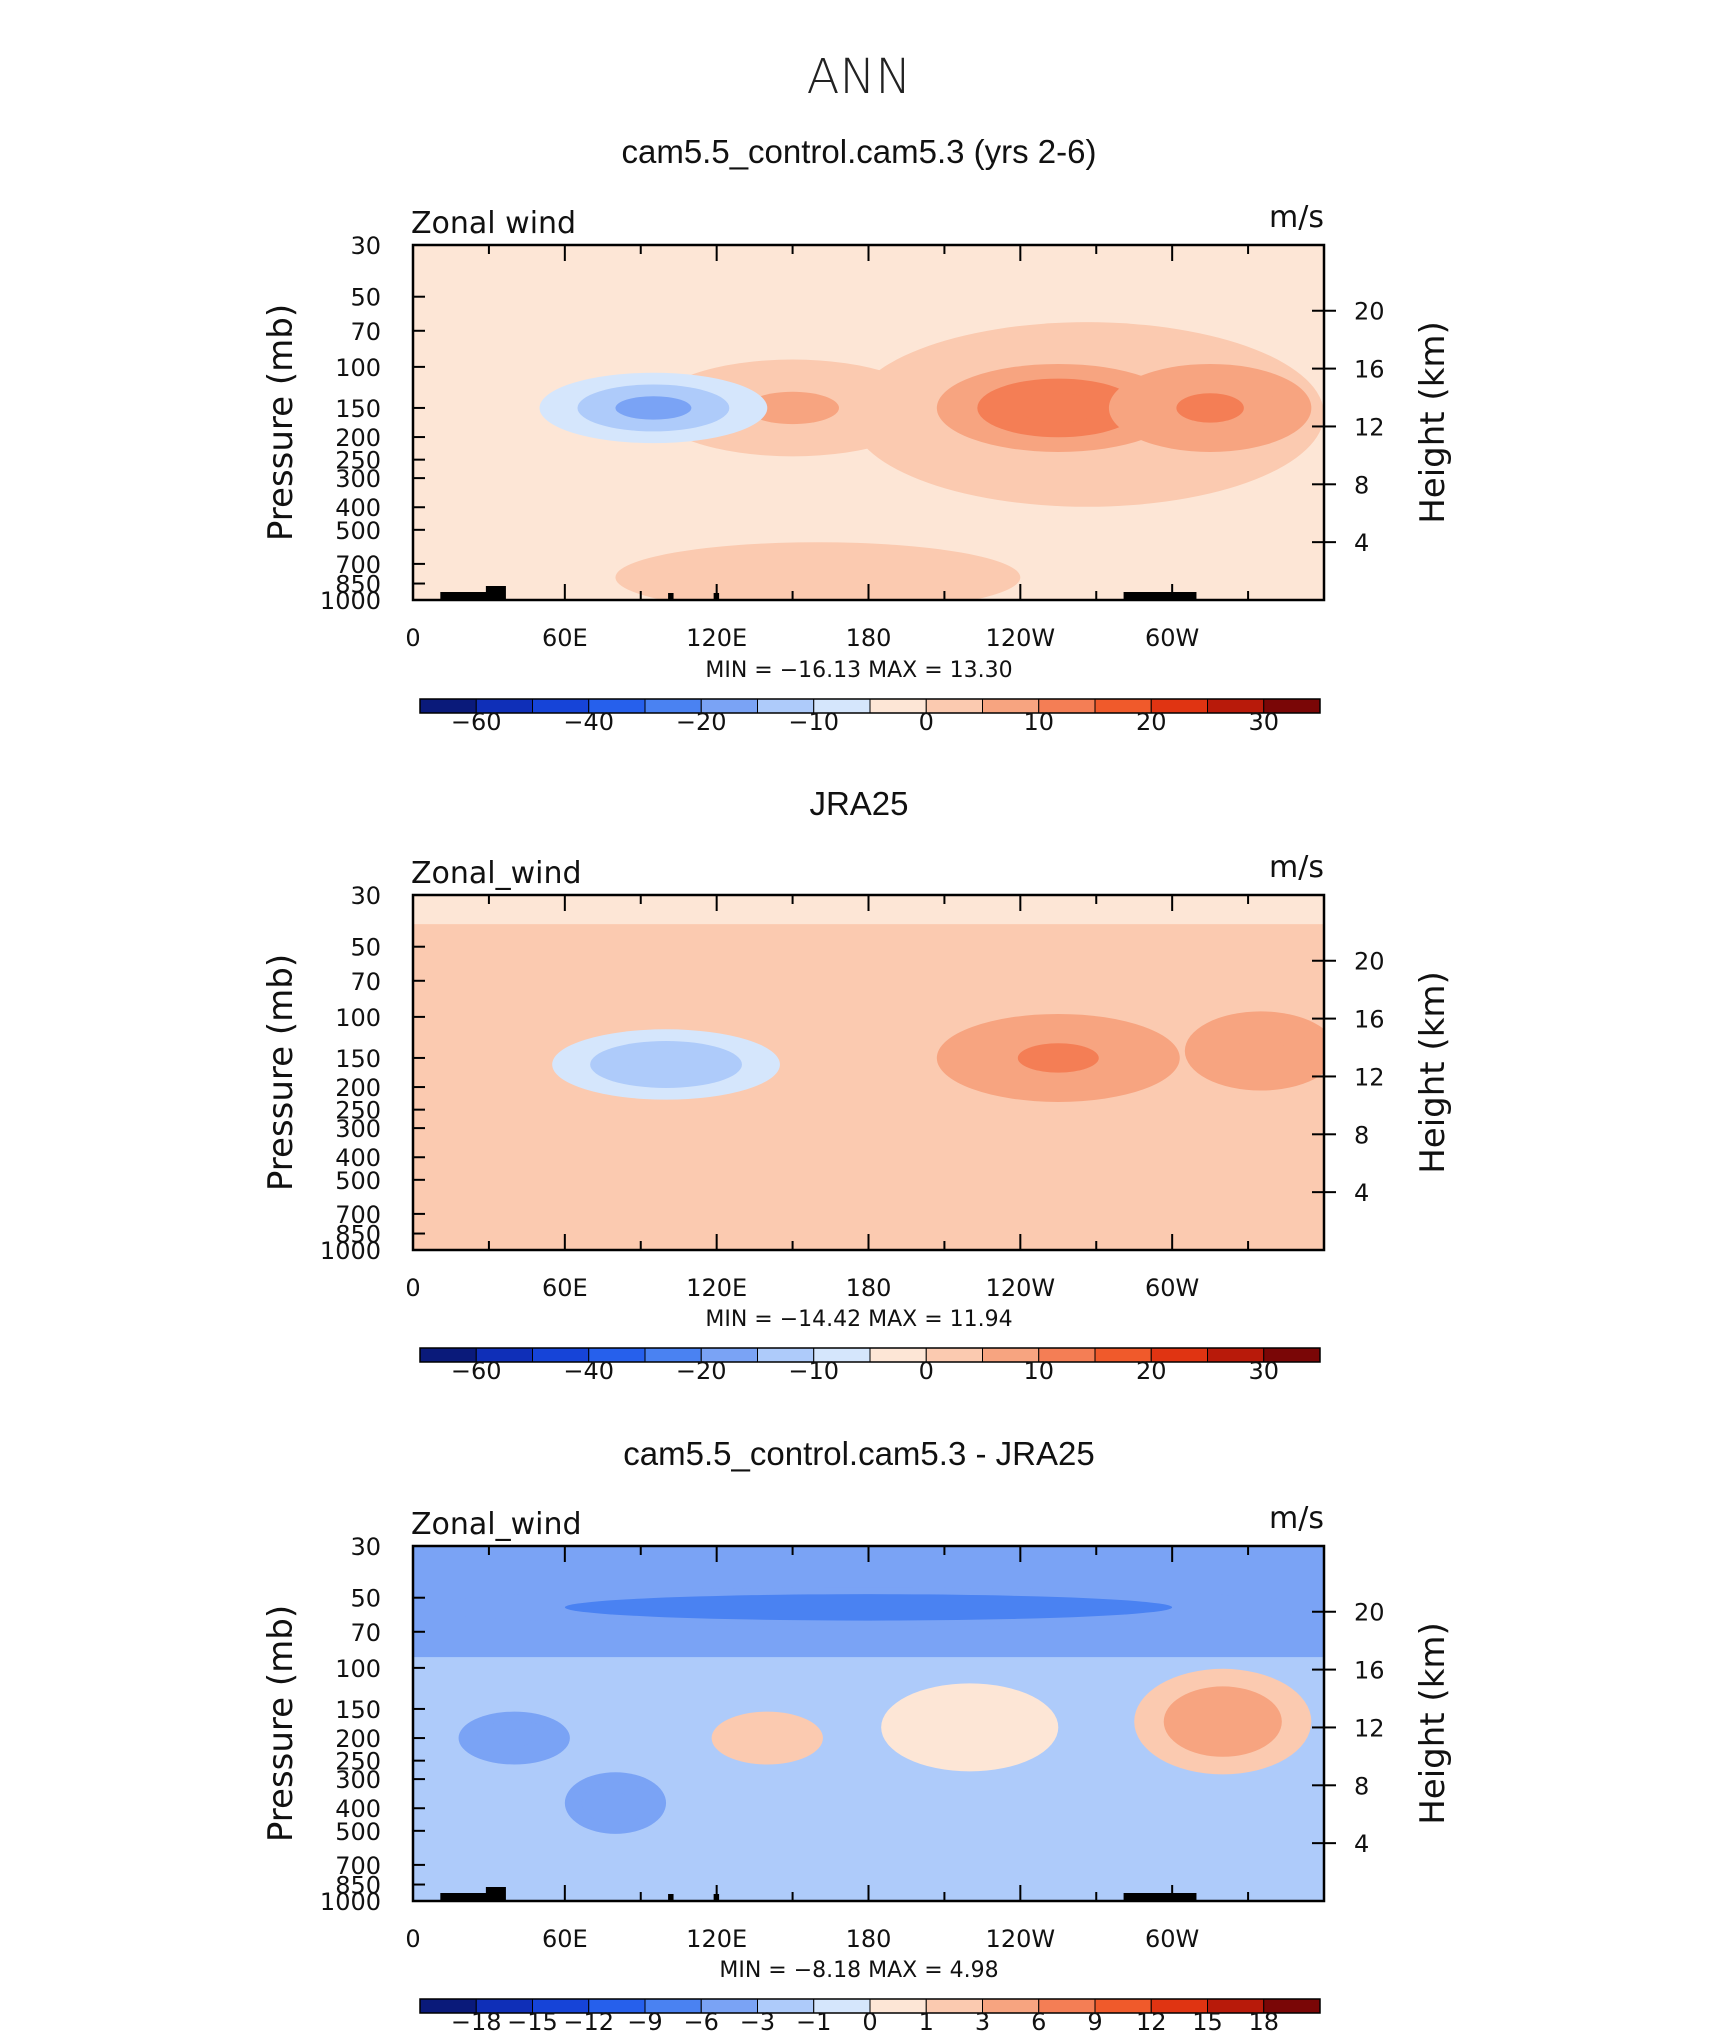 The width and height of the screenshot is (1710, 2038). Describe the element at coordinates (869, 1939) in the screenshot. I see `x-tick-label: 180` at that location.